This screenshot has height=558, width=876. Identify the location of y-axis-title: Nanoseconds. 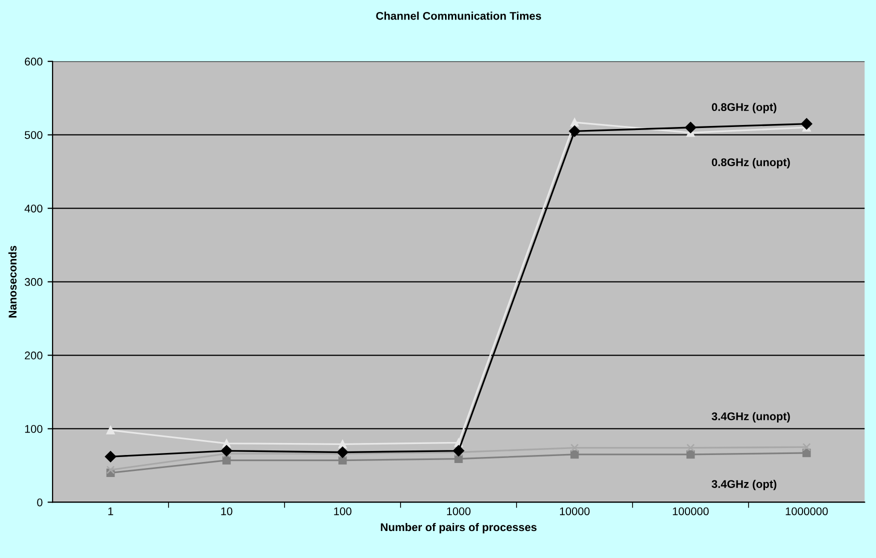
(12, 282).